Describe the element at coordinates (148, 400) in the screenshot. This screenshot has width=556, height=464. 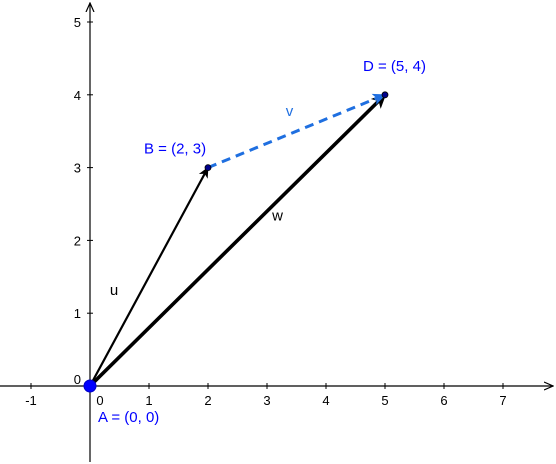
I see `x-tick-label: 1` at that location.